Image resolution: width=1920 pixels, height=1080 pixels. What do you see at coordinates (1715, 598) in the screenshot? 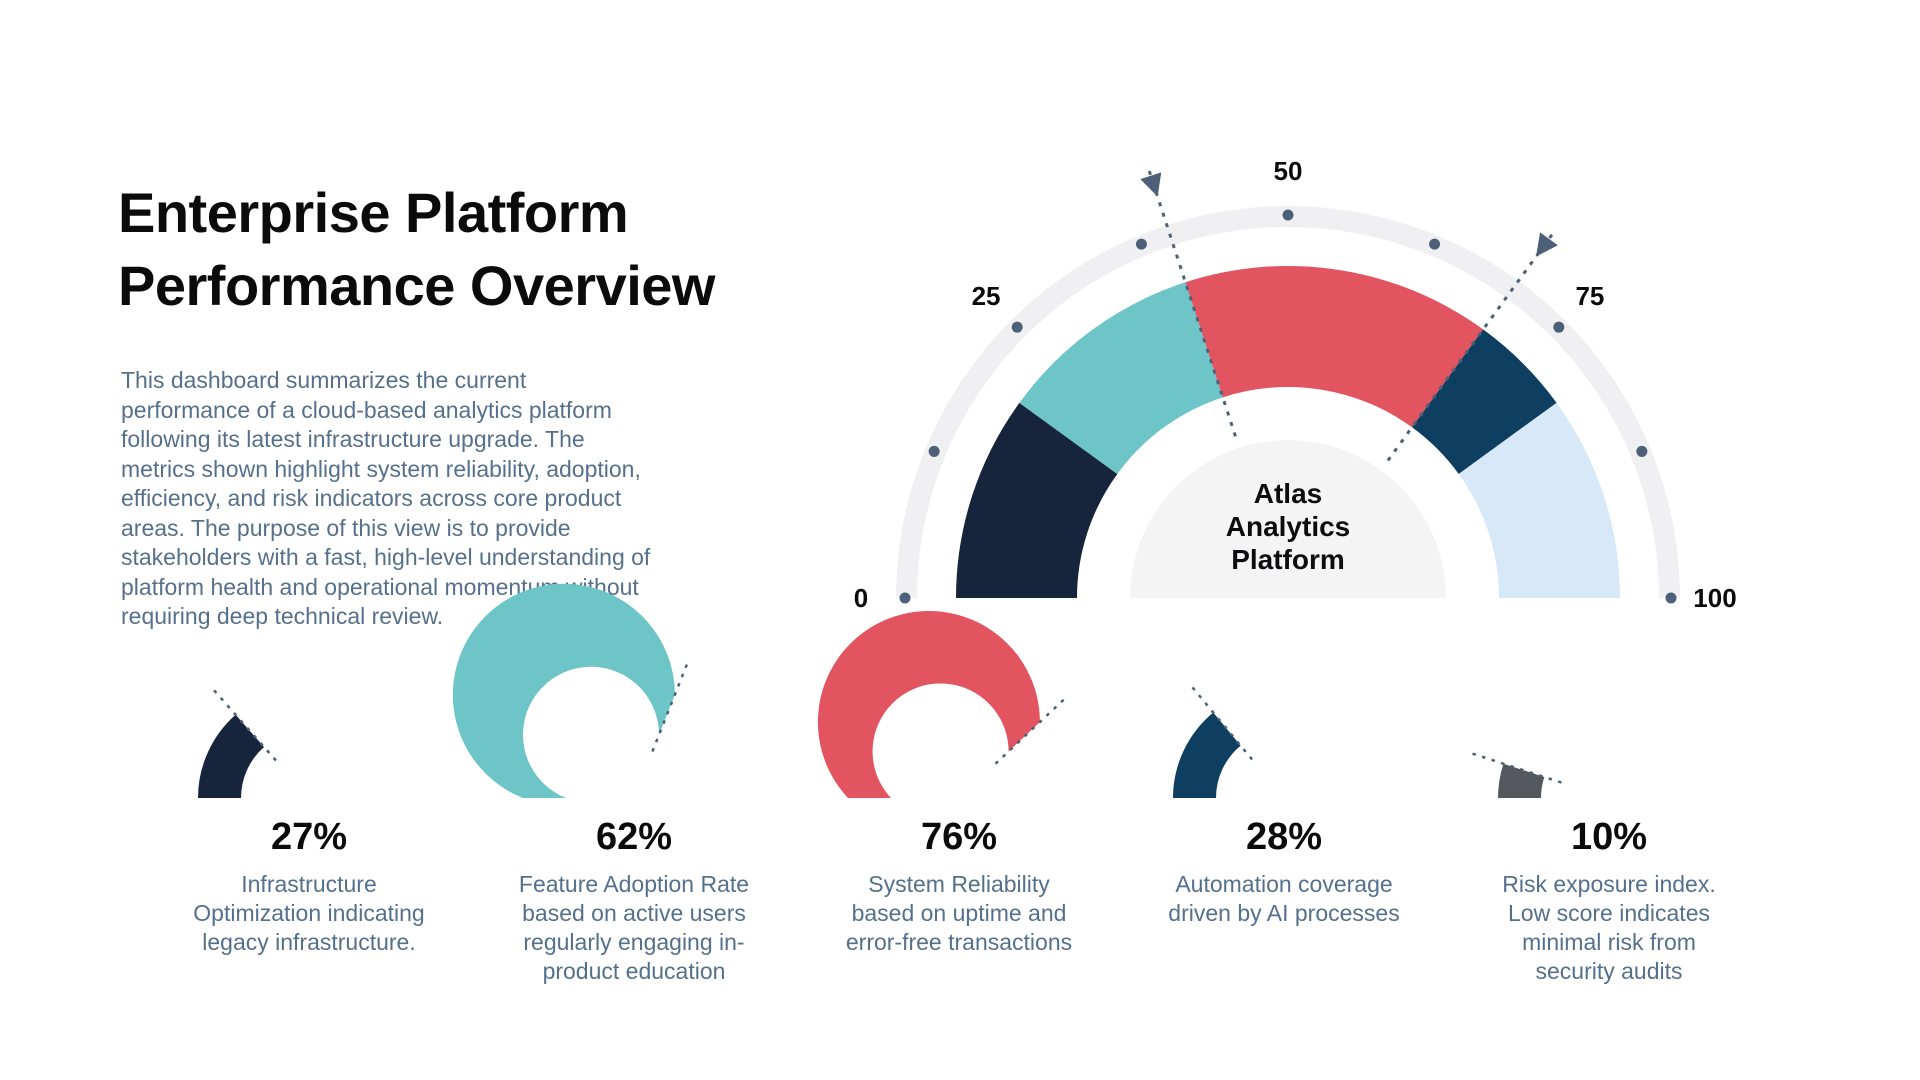
I see `gauge-tick-label: 100` at bounding box center [1715, 598].